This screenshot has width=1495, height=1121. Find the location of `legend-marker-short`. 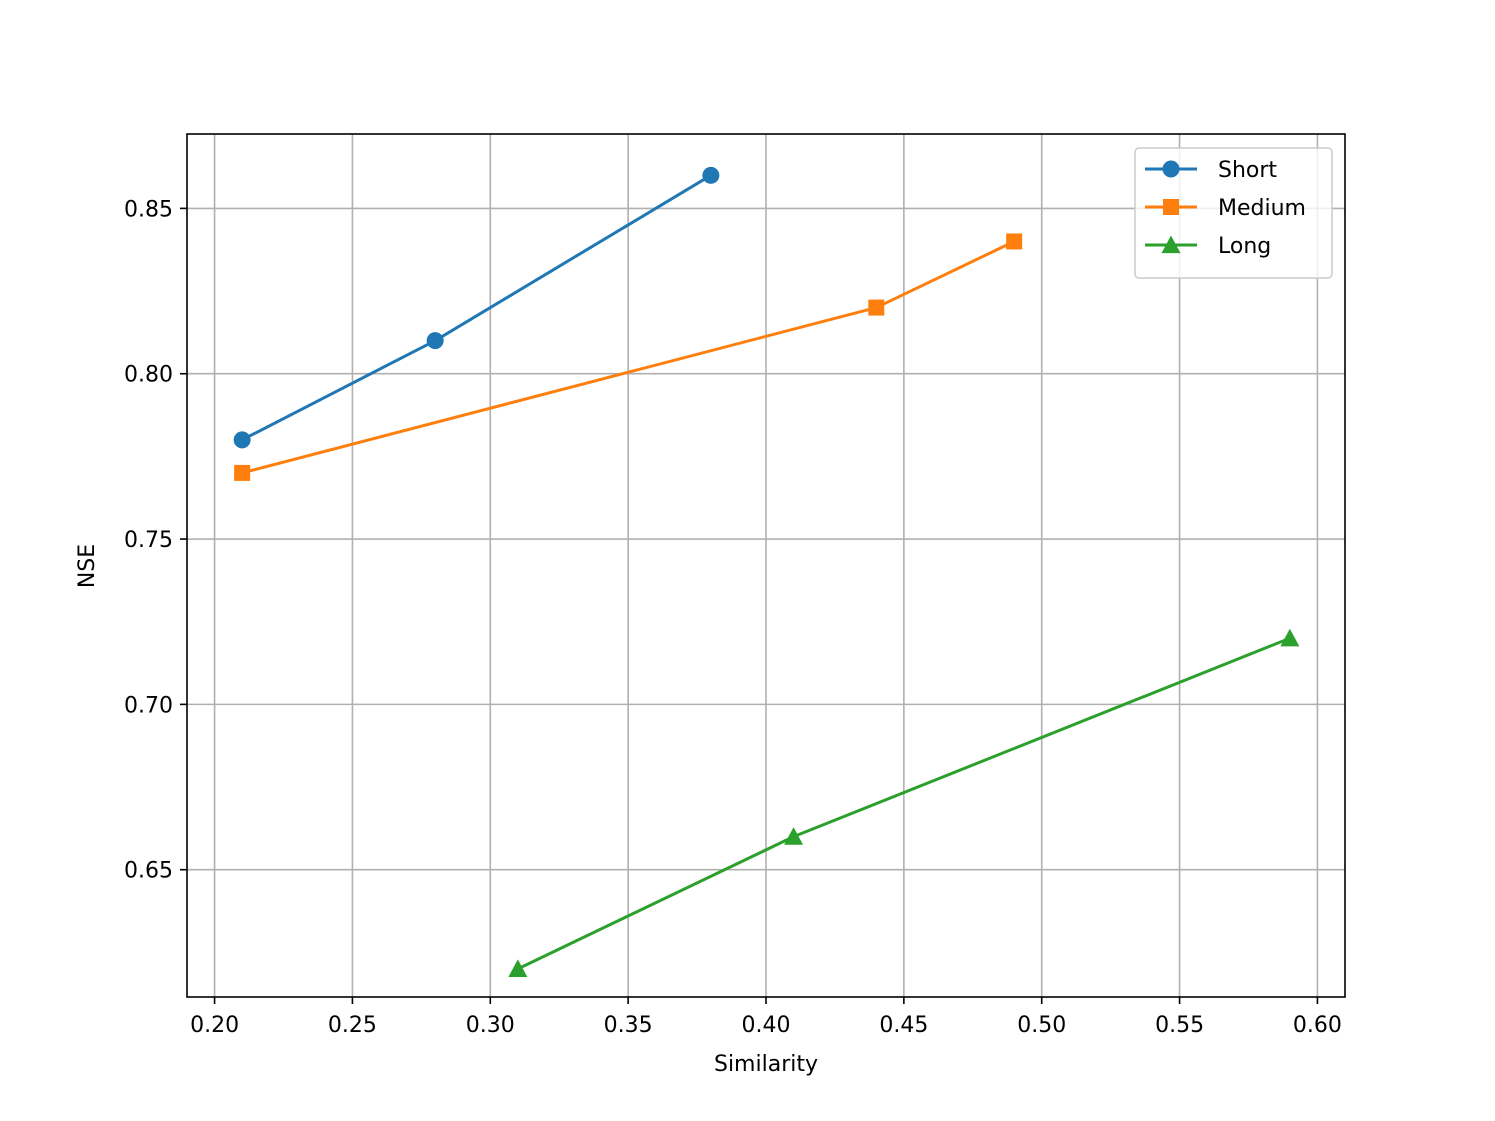

legend-marker-short is located at coordinates (1171, 169).